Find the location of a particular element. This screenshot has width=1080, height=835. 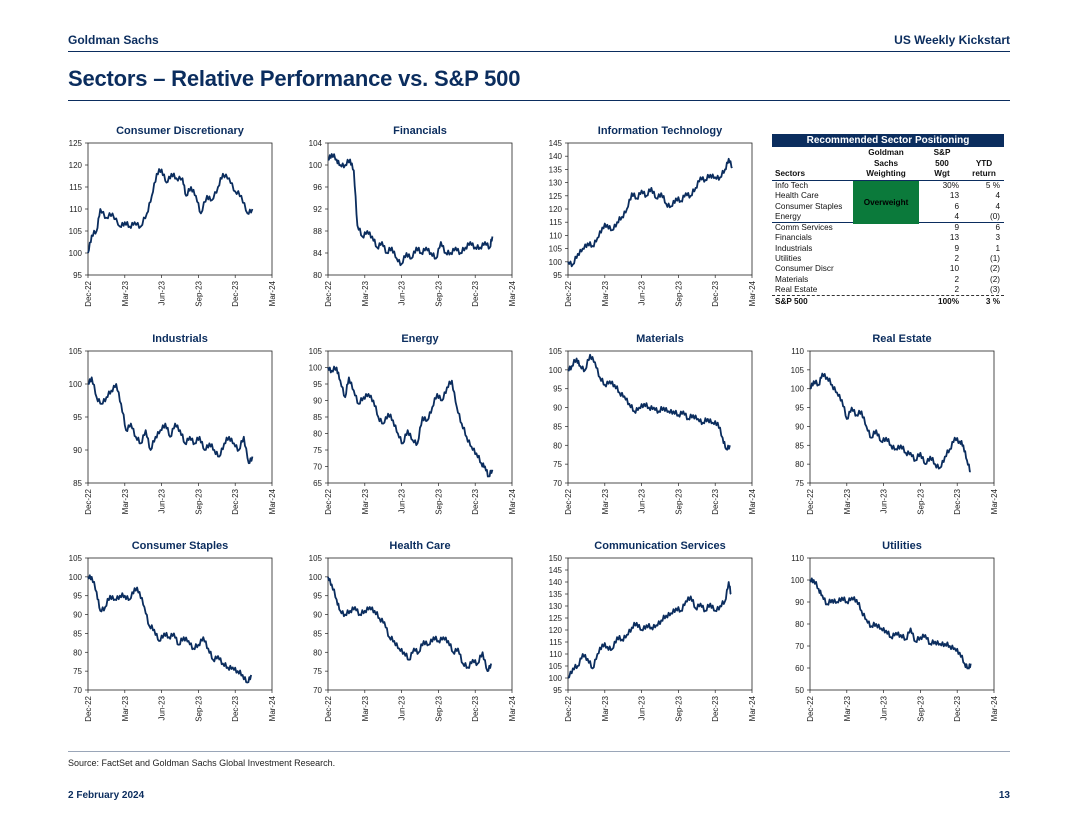

chart-title: Consumer Staples is located at coordinates (180, 546).